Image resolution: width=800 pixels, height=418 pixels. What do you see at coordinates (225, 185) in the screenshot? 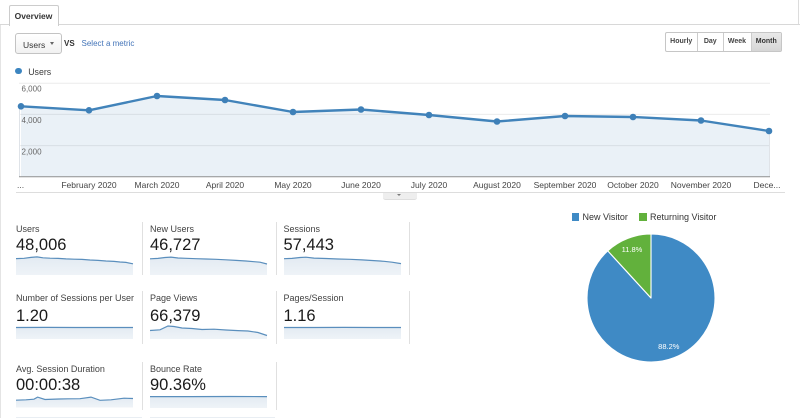
I see `svg-text: April 2020` at bounding box center [225, 185].